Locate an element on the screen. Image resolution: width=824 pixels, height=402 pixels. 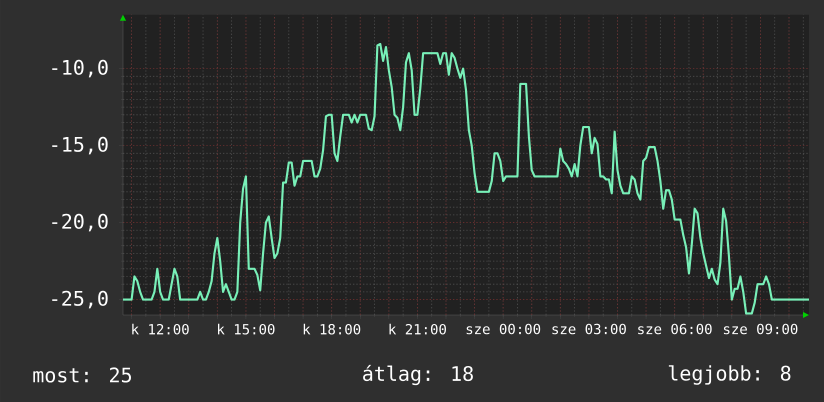
x-tick-label: k 12:00 is located at coordinates (160, 329).